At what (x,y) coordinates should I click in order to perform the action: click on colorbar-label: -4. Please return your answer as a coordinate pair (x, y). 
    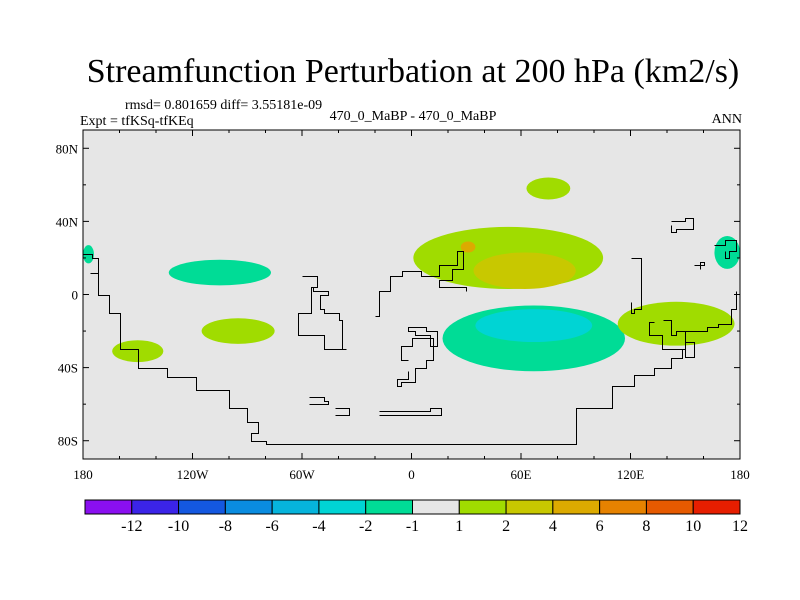
    Looking at the image, I should click on (318, 526).